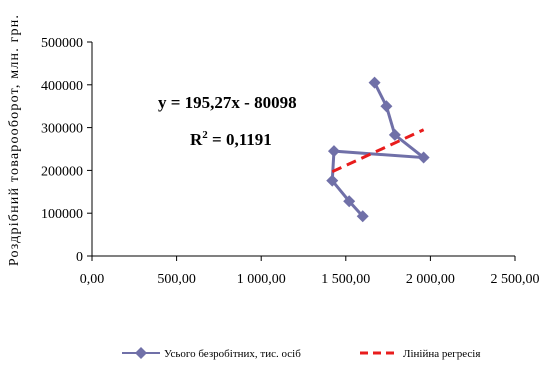 The image size is (539, 367). I want to click on y-axis-label: Роздрібний товарооборот, млн. грн., so click(14, 140).